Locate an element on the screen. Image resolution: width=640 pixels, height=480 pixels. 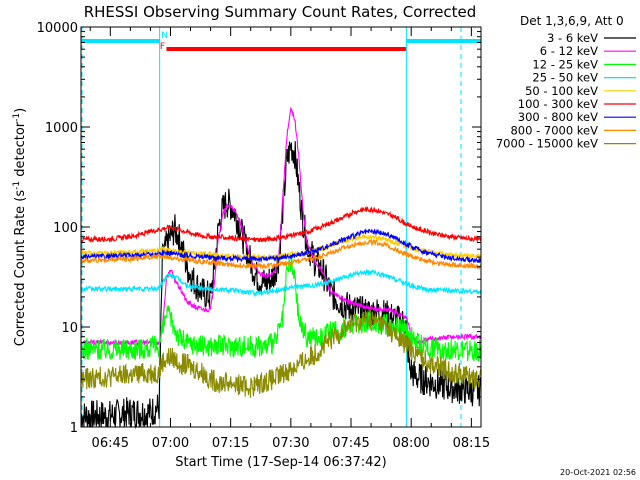
x-tick-label: 07:45 is located at coordinates (350, 443).